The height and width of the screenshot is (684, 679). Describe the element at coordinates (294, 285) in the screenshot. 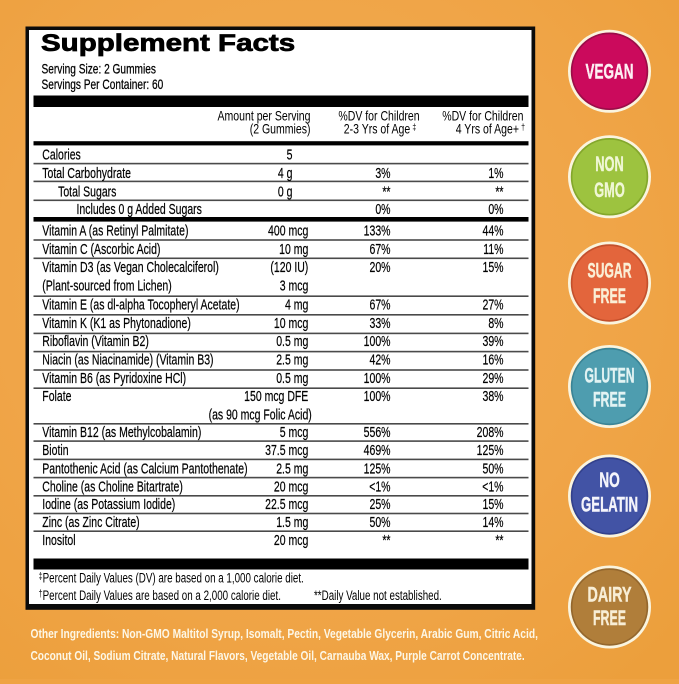

I see `svg-text: 3 mcg` at that location.